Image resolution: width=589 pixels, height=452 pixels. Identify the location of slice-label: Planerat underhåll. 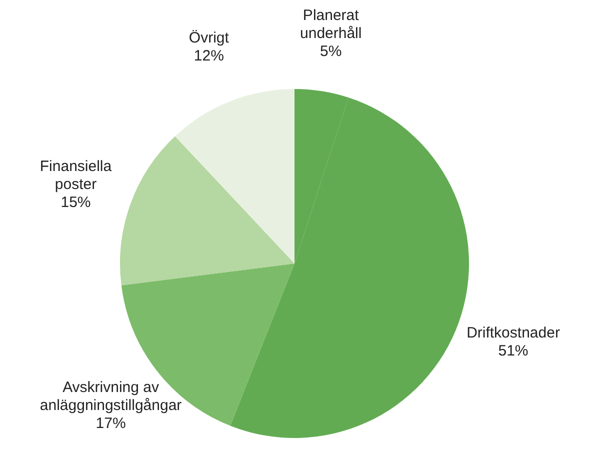
(331, 24).